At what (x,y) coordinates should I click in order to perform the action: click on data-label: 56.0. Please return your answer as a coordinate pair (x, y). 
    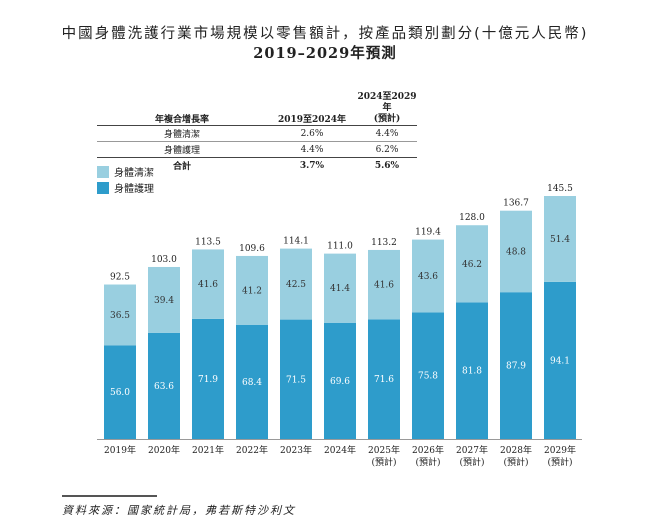
    Looking at the image, I should click on (120, 393).